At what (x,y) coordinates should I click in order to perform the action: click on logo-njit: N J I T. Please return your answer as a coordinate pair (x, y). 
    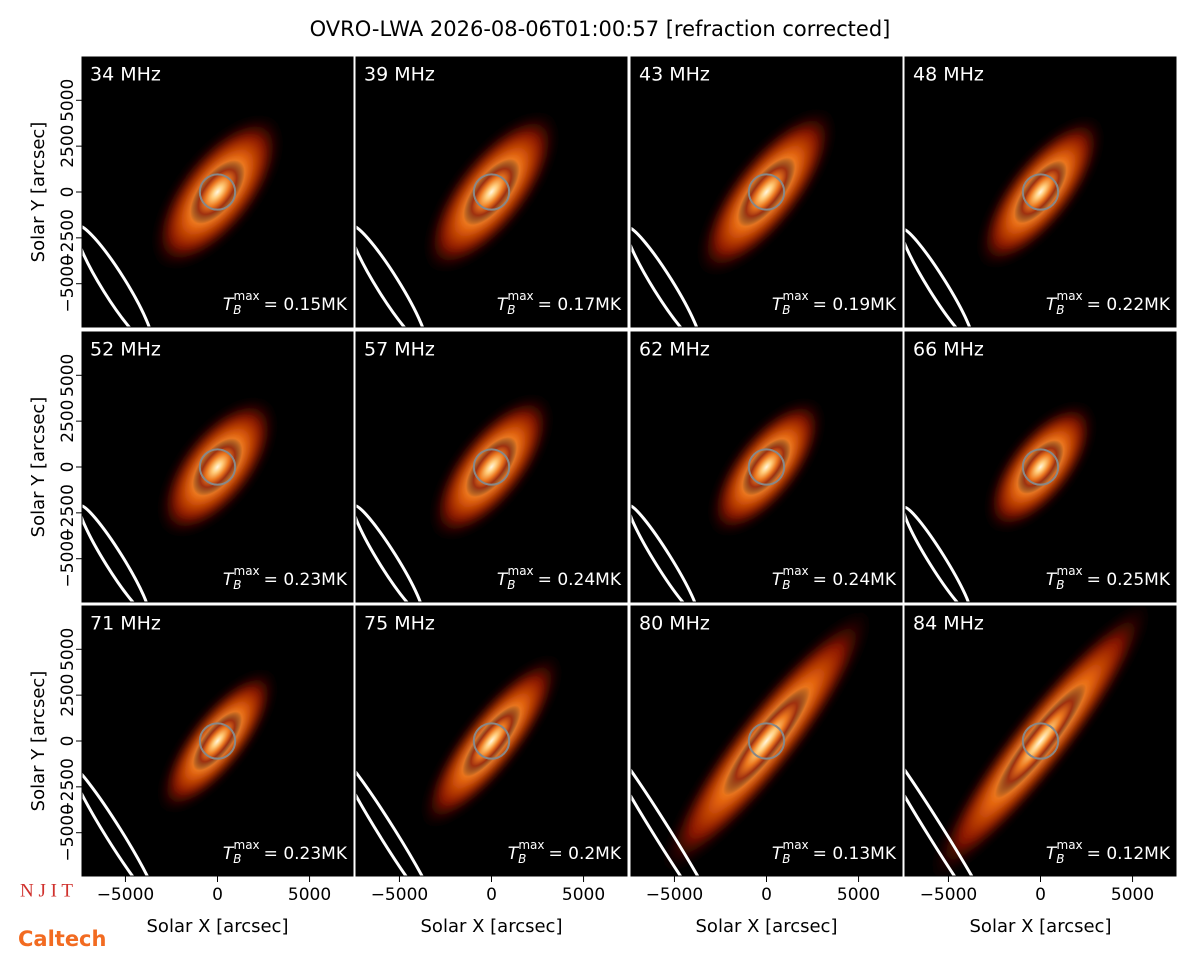
    Looking at the image, I should click on (46, 890).